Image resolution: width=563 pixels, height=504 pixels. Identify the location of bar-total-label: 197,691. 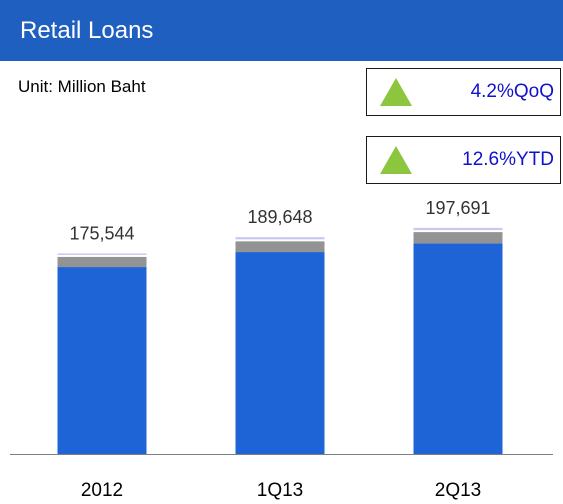
(457, 208).